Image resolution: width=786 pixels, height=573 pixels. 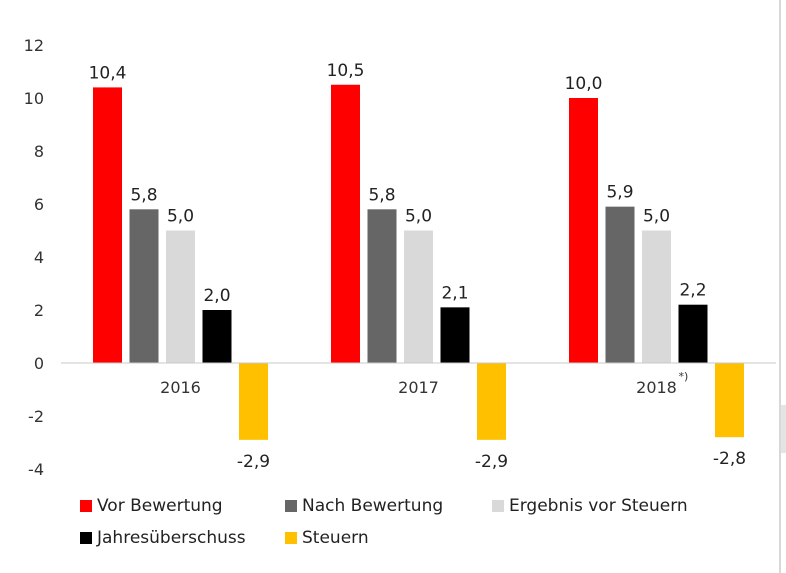 I want to click on data-label: 2,0, so click(x=216, y=296).